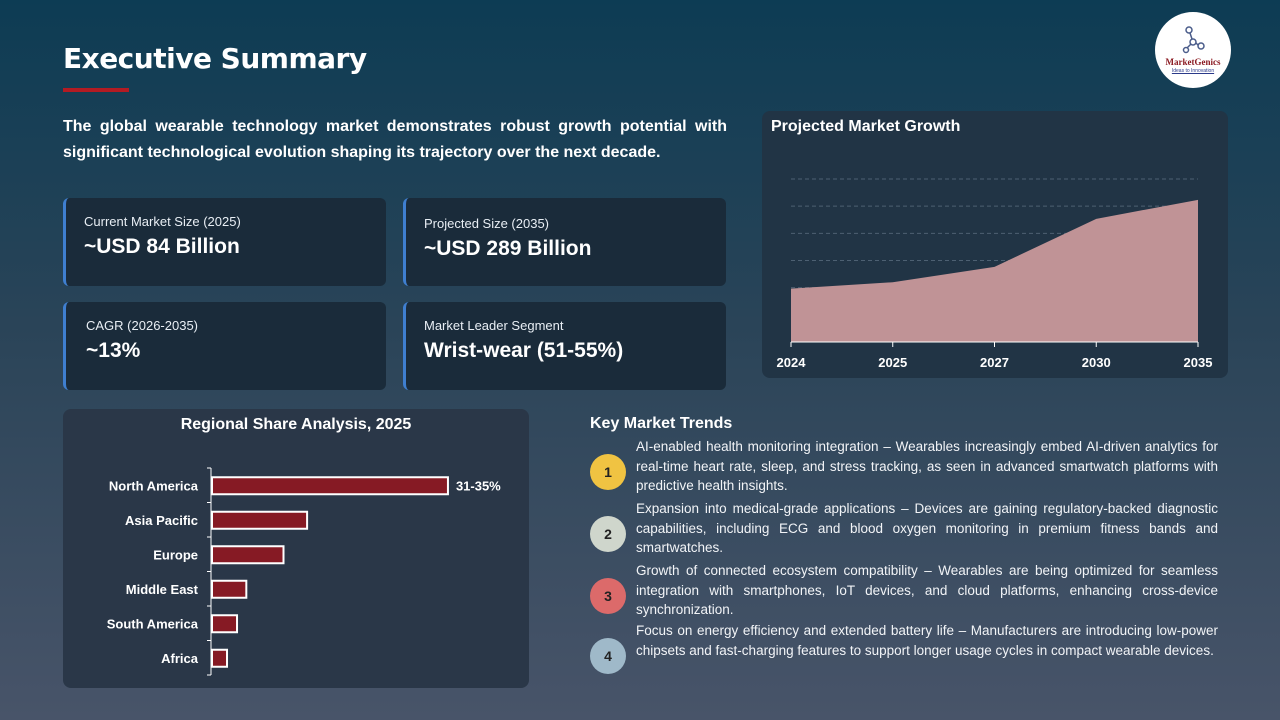  Describe the element at coordinates (153, 623) in the screenshot. I see `category-label: South America` at that location.